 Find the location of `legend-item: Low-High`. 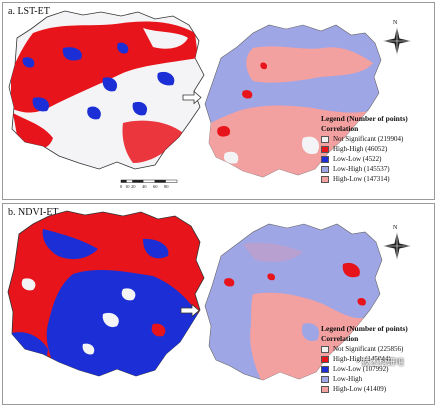

legend-item: Low-High is located at coordinates (377, 379).